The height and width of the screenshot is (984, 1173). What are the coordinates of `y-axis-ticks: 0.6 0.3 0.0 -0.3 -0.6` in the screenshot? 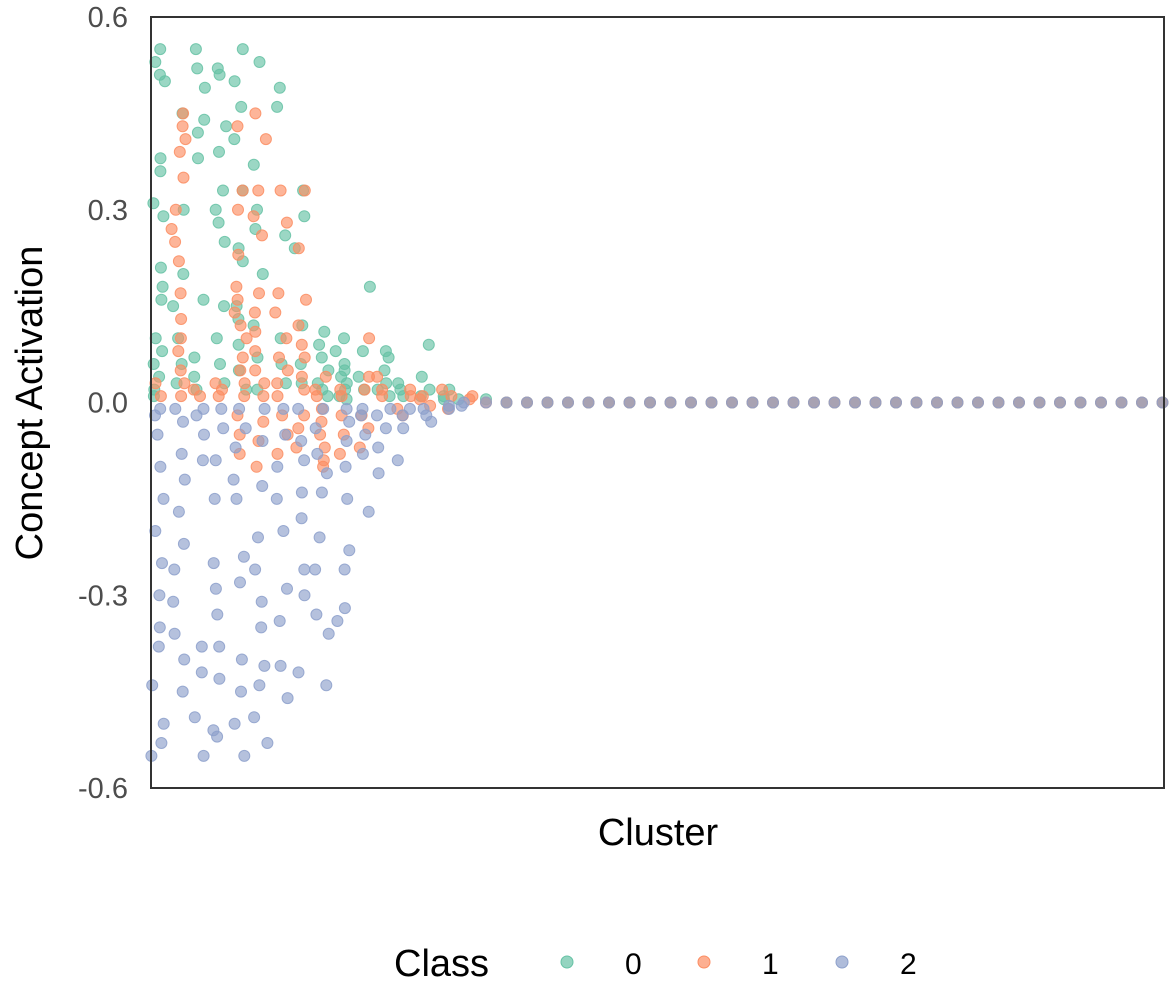 It's located at (103, 403).